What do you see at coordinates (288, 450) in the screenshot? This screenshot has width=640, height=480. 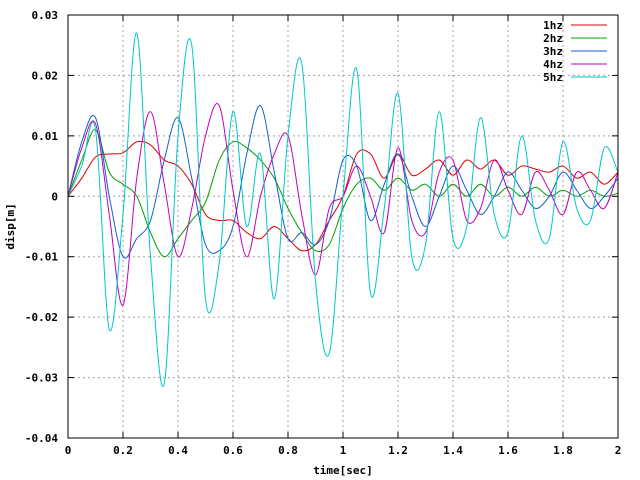 I see `x-tick-label: 0.8` at bounding box center [288, 450].